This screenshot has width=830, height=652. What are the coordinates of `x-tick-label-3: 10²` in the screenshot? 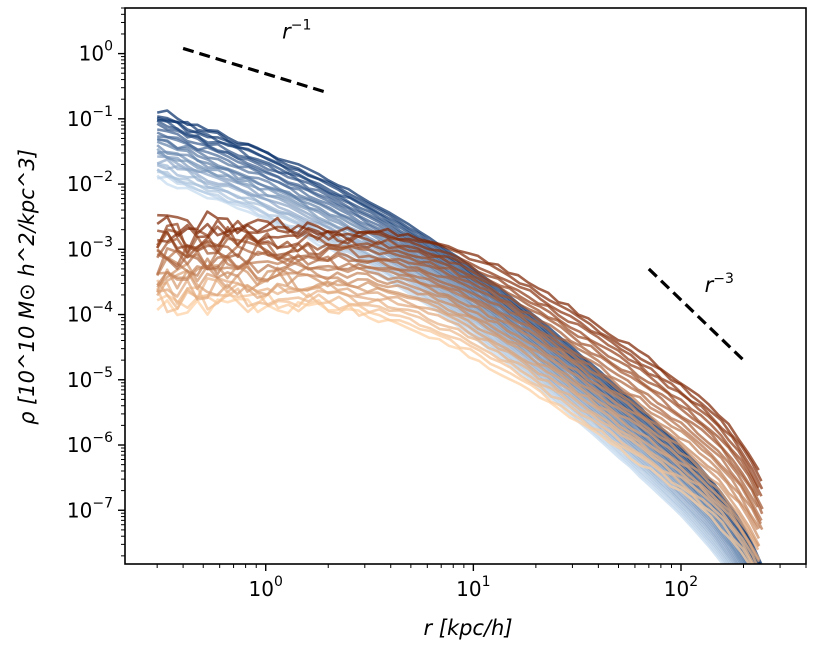 It's located at (681, 587).